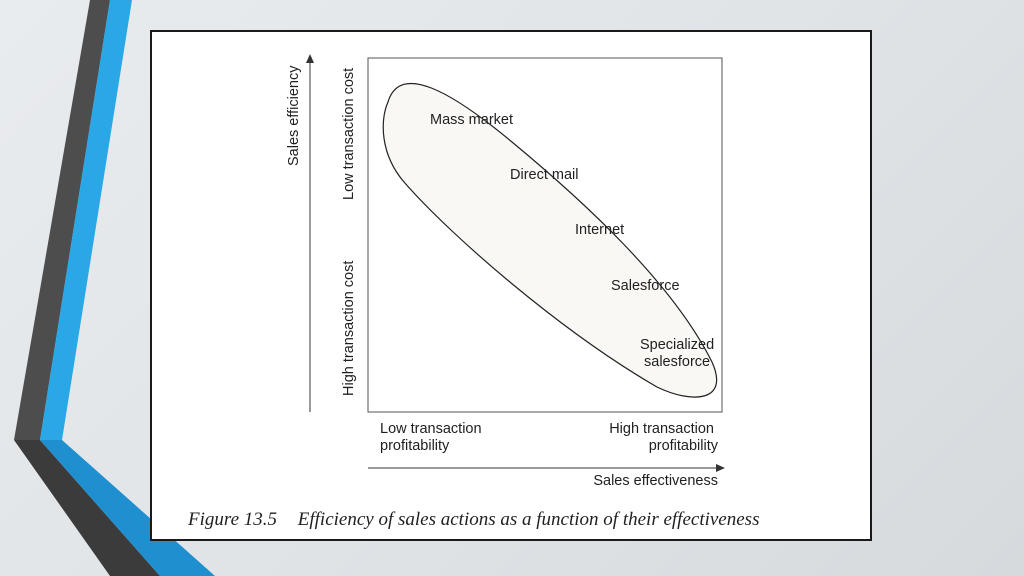 The height and width of the screenshot is (576, 1024). Describe the element at coordinates (87, 508) in the screenshot. I see `dark-stripe-lower` at that location.